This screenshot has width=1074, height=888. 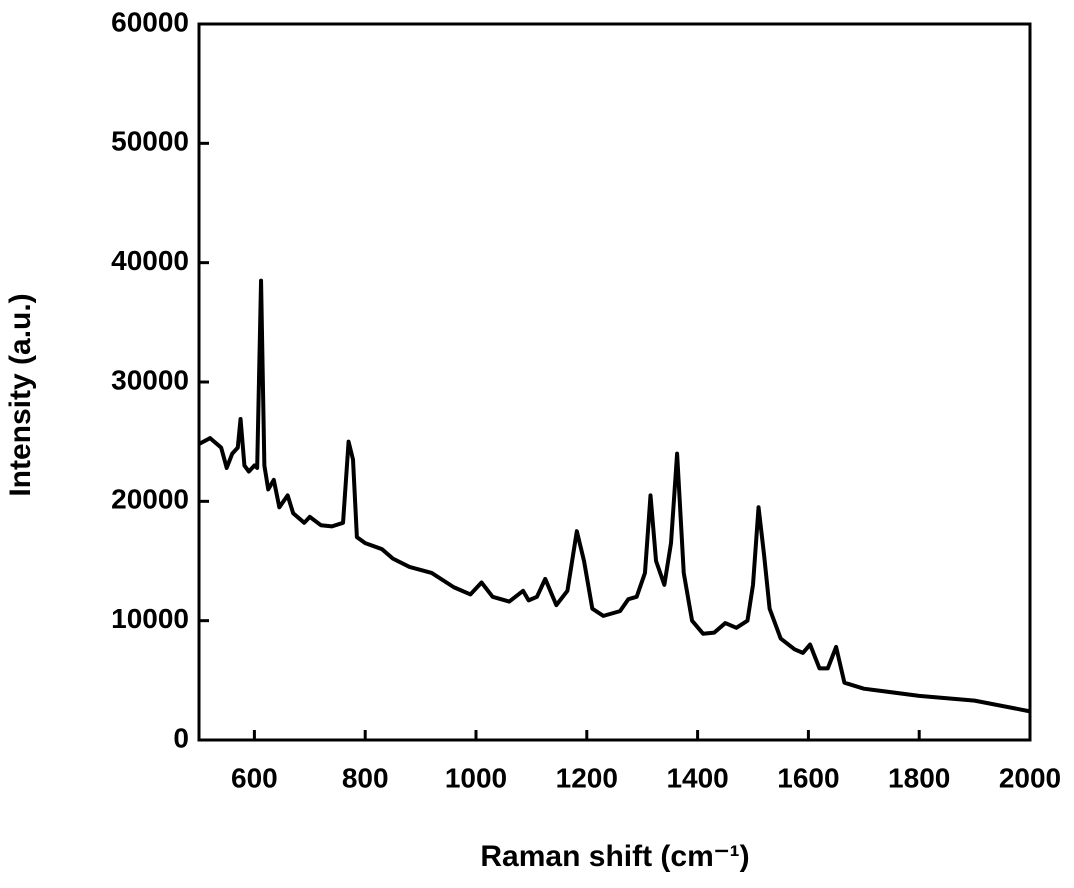 What do you see at coordinates (476, 777) in the screenshot?
I see `x-tick-label: 1000` at bounding box center [476, 777].